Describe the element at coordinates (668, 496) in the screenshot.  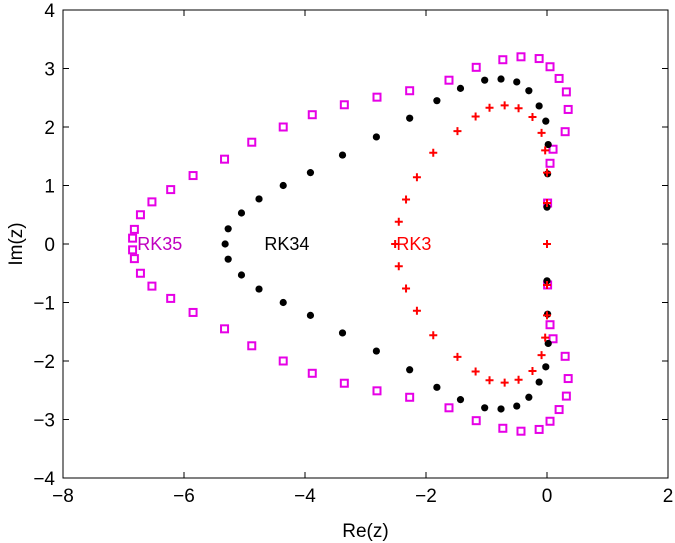
I see `x-tick-label: 2` at that location.